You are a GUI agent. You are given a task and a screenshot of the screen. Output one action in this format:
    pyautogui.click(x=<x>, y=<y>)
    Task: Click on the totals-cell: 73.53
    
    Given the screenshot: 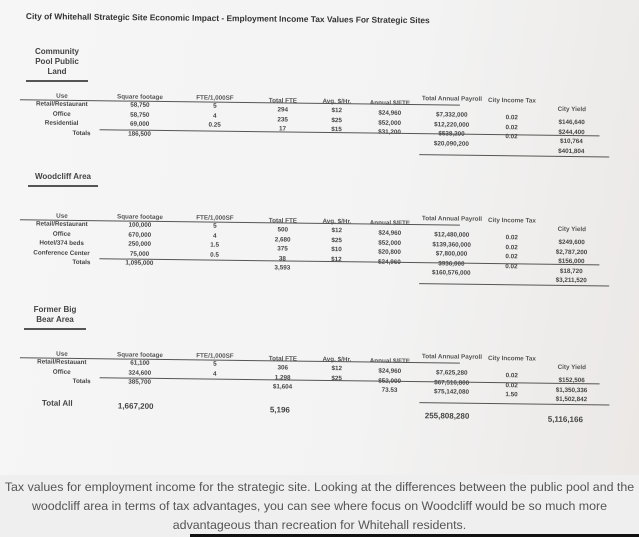 What is the action you would take?
    pyautogui.click(x=389, y=390)
    